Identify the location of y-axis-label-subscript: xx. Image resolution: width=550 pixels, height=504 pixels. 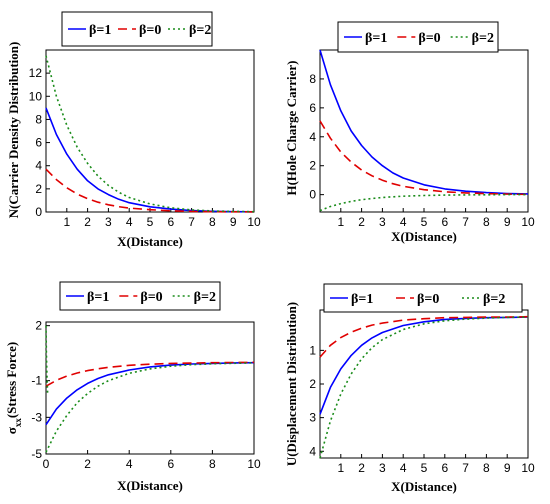
(18, 423).